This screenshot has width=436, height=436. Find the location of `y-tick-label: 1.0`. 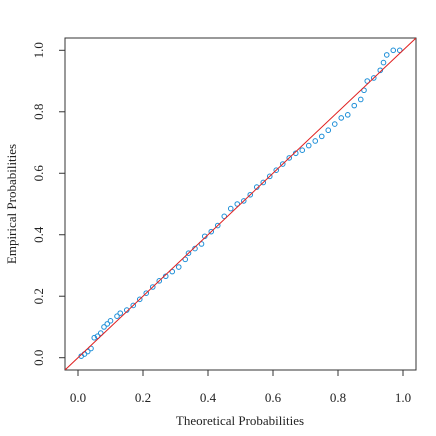

y-tick-label: 1.0 is located at coordinates (38, 50).